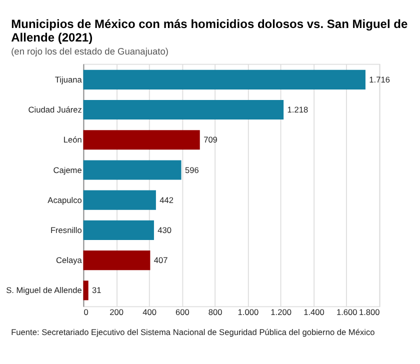 The height and width of the screenshot is (364, 420). What do you see at coordinates (68, 79) in the screenshot?
I see `y-tick-label: Tijuana` at bounding box center [68, 79].